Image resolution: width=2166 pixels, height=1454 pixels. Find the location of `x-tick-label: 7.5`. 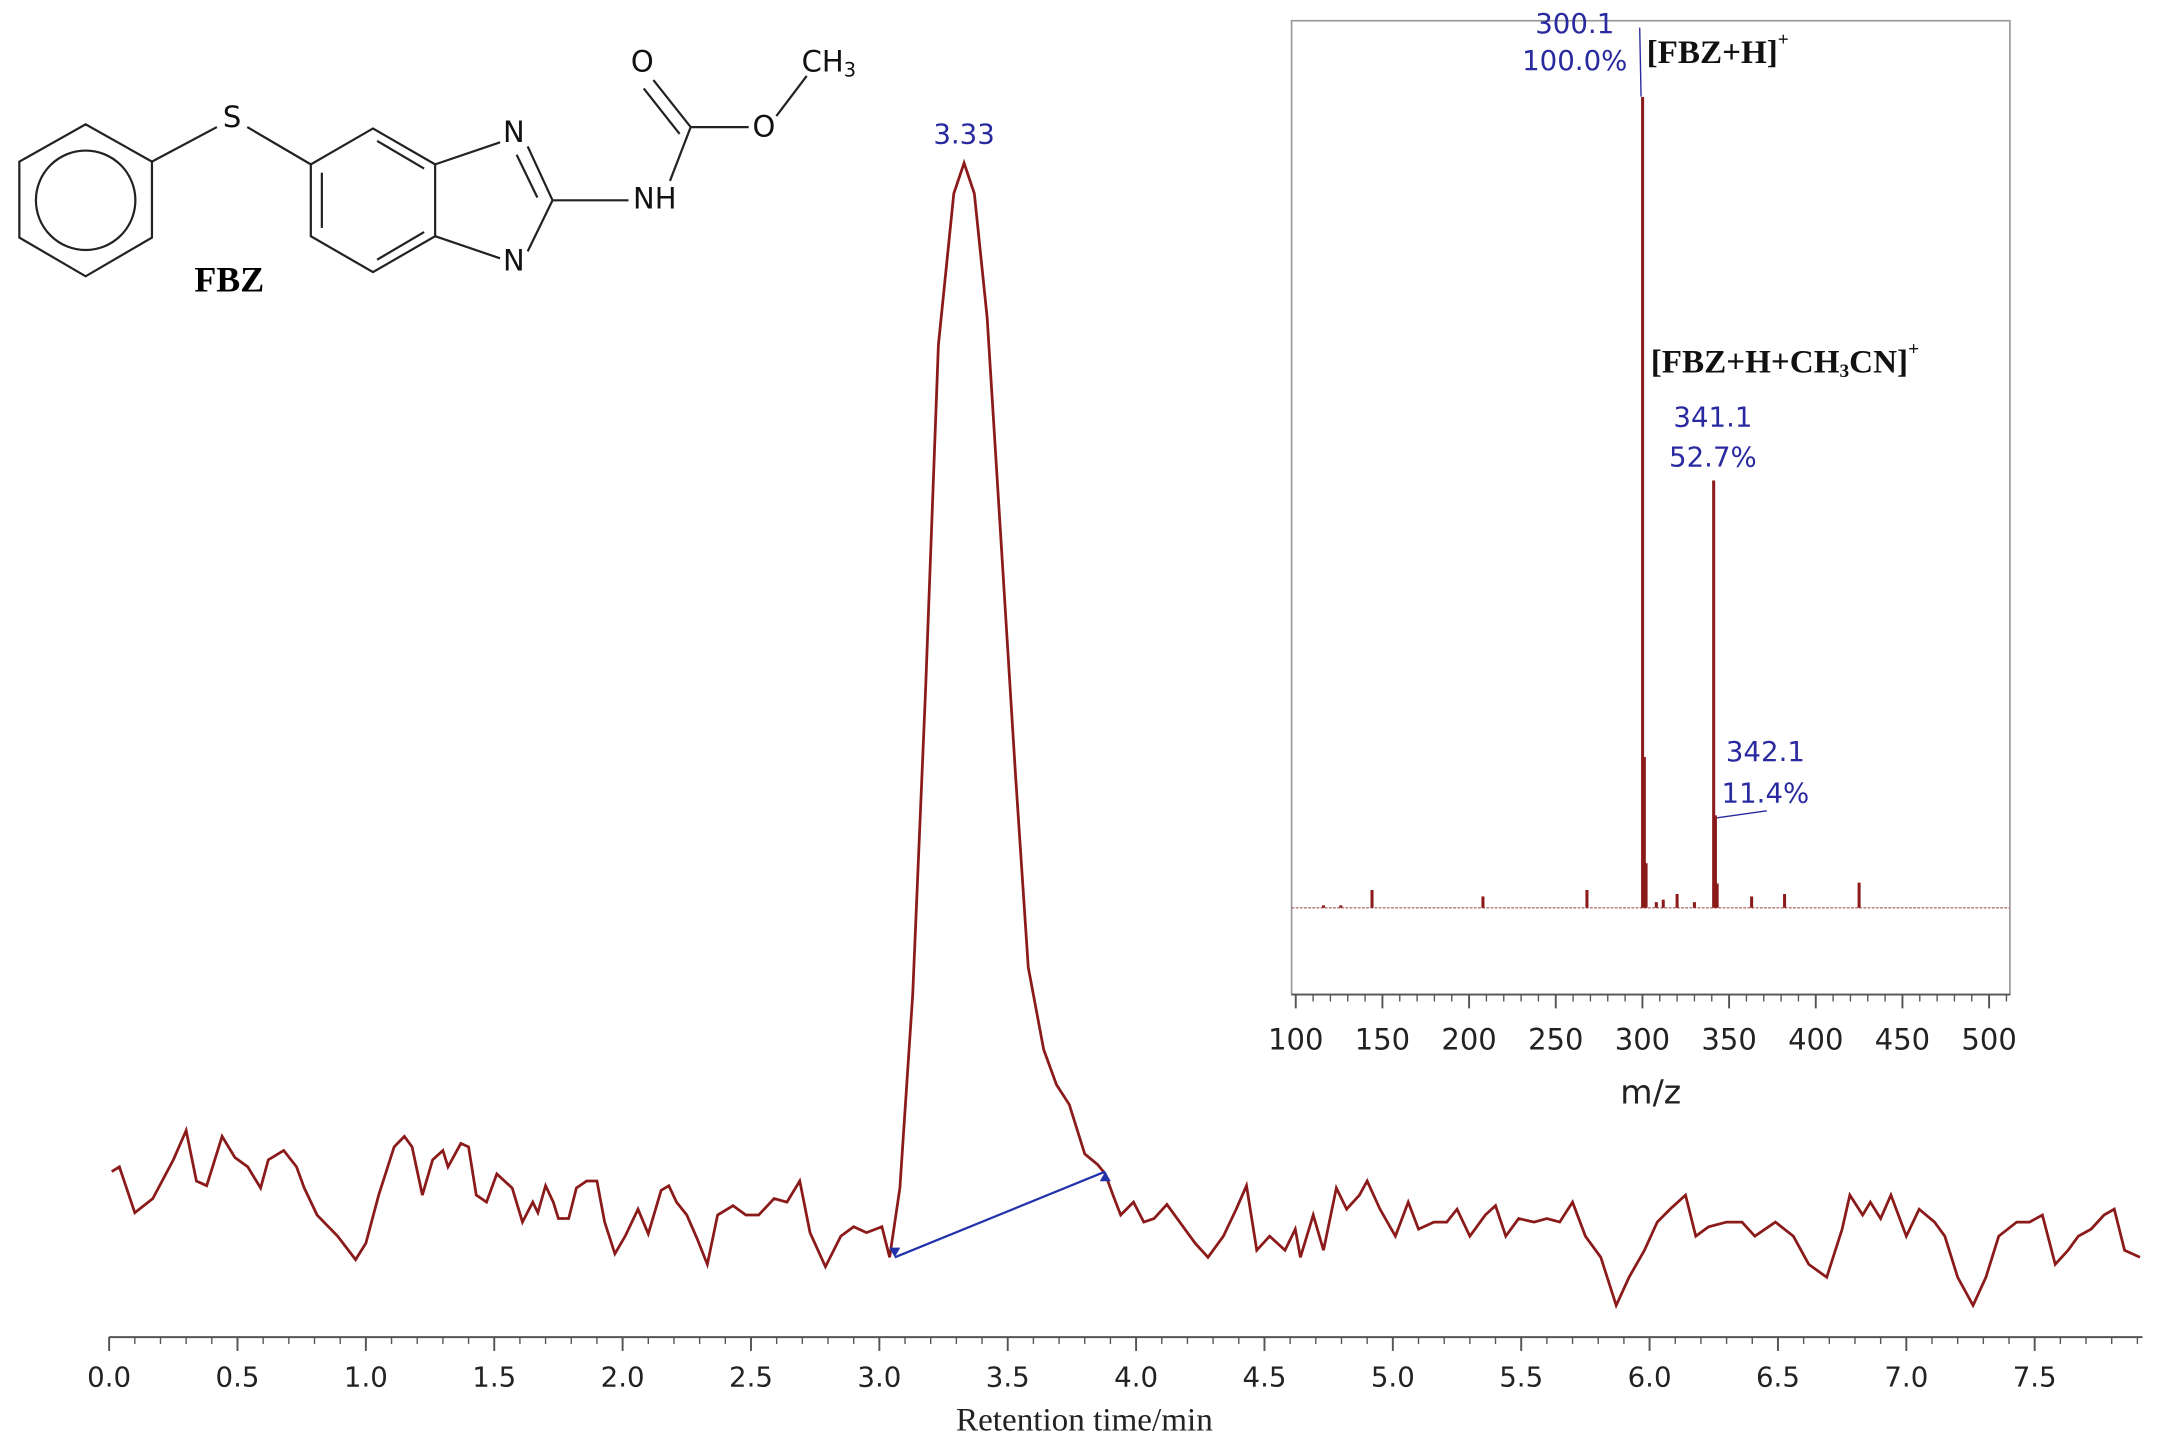

x-tick-label: 7.5 is located at coordinates (2035, 1377).